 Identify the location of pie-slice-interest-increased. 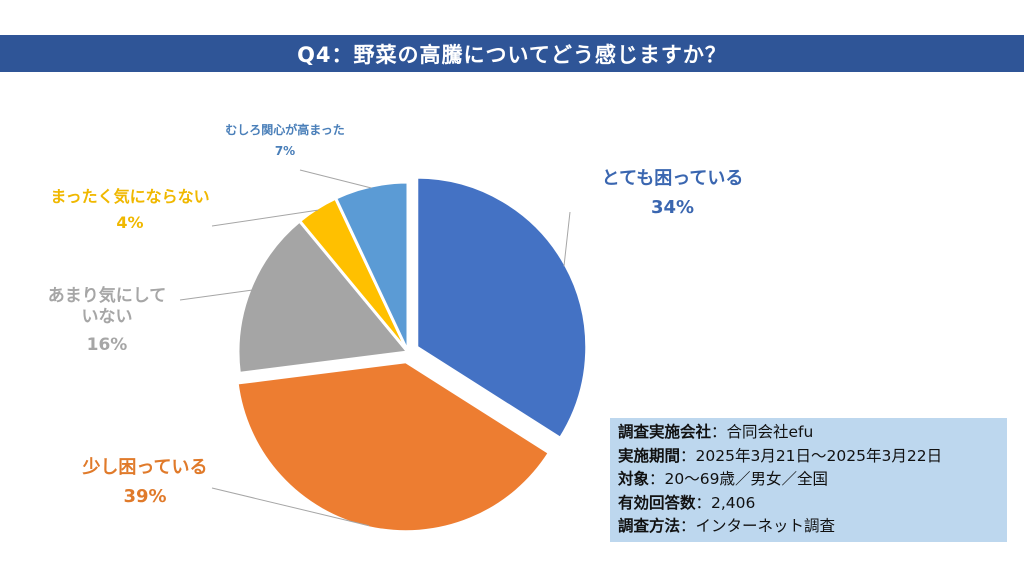
(371, 266).